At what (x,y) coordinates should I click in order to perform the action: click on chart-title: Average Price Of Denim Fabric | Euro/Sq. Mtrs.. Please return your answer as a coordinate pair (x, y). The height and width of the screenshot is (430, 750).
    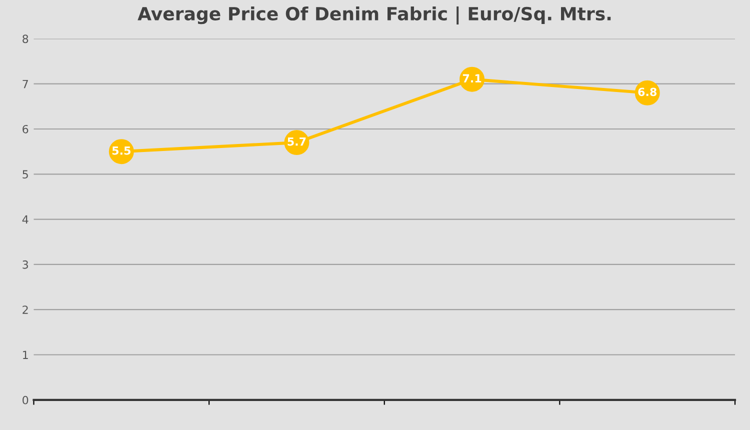
    Looking at the image, I should click on (374, 15).